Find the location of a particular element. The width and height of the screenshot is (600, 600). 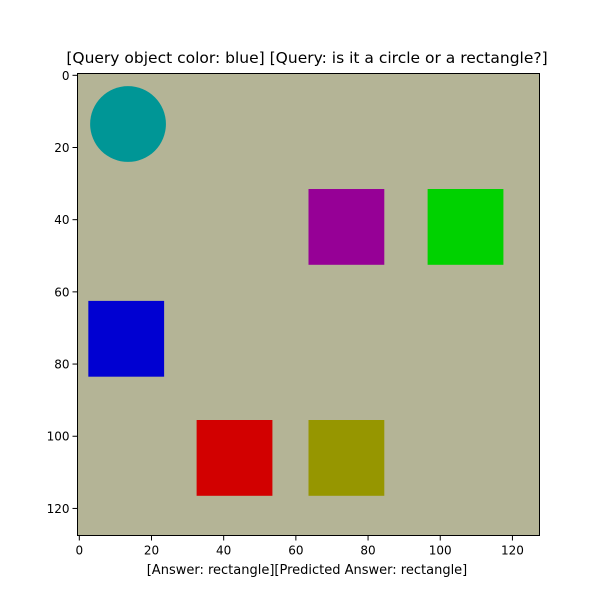

x-tick-label: 20 is located at coordinates (151, 551).